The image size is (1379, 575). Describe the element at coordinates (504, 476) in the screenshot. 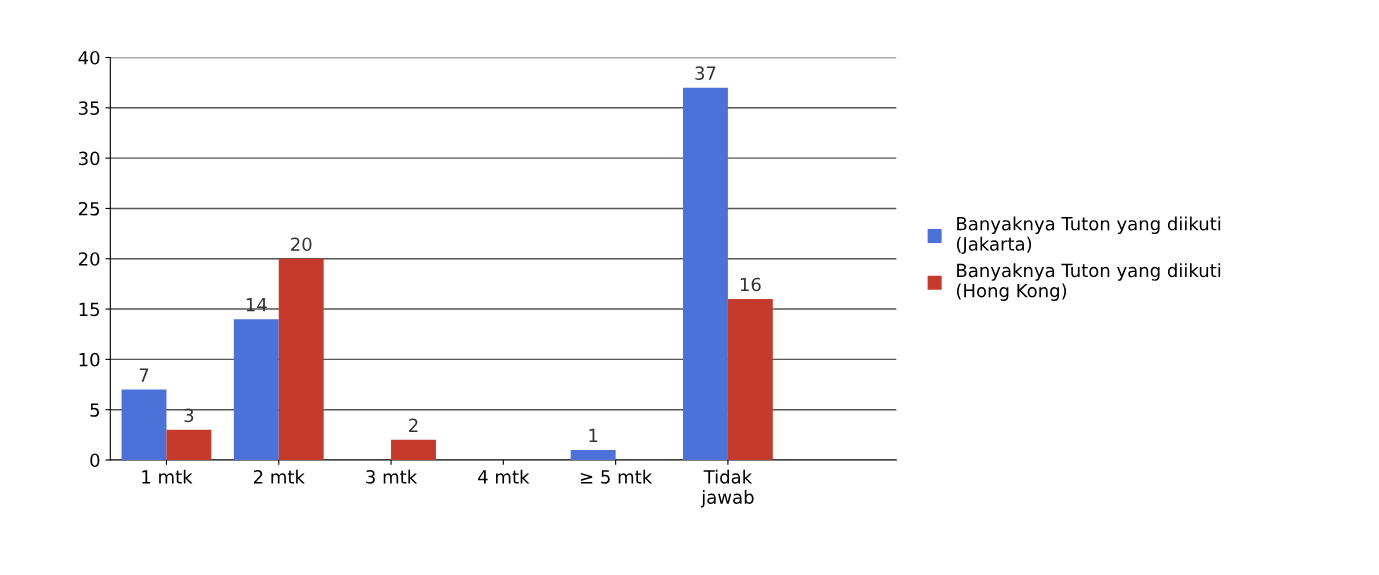

I see `x-tick-label: 4 mtk` at that location.